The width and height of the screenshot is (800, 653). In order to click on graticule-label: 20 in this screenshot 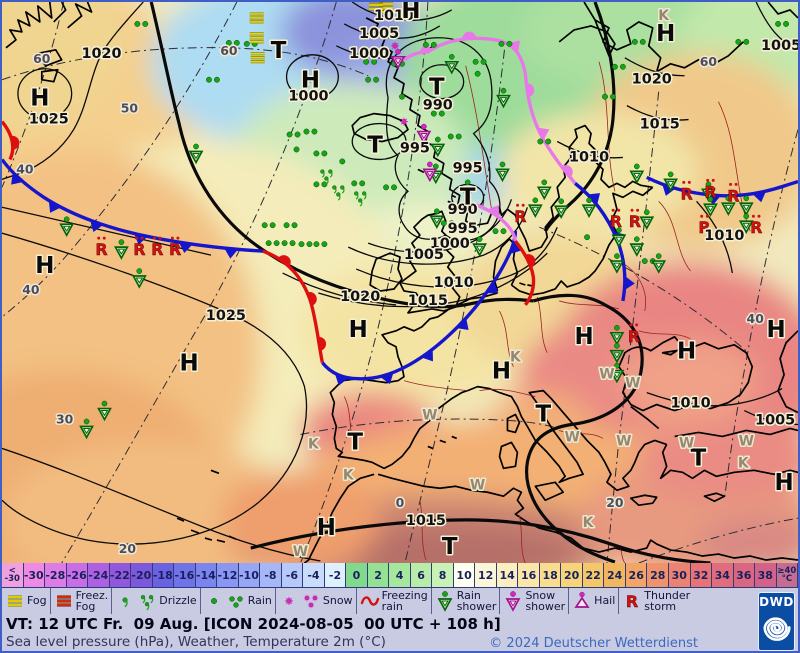, I will do `click(615, 502)`.